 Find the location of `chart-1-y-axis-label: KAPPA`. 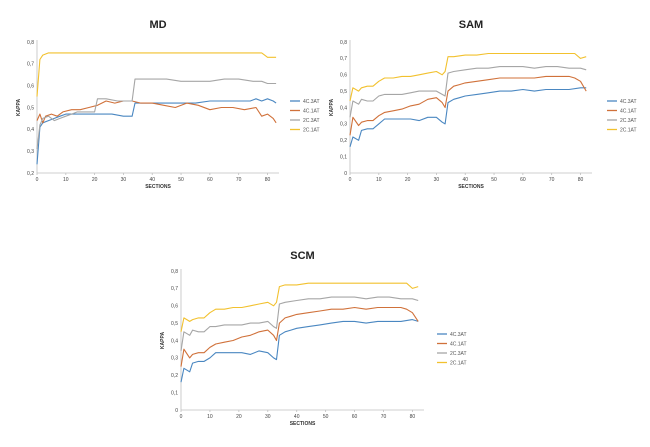

chart-1-y-axis-label: KAPPA is located at coordinates (332, 108).